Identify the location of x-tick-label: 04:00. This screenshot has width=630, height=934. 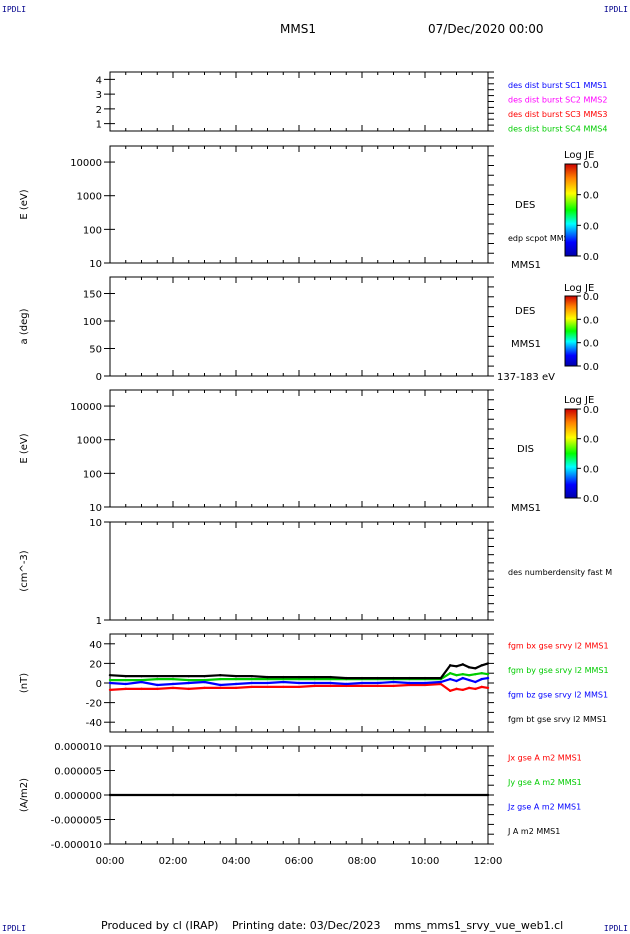
(236, 861).